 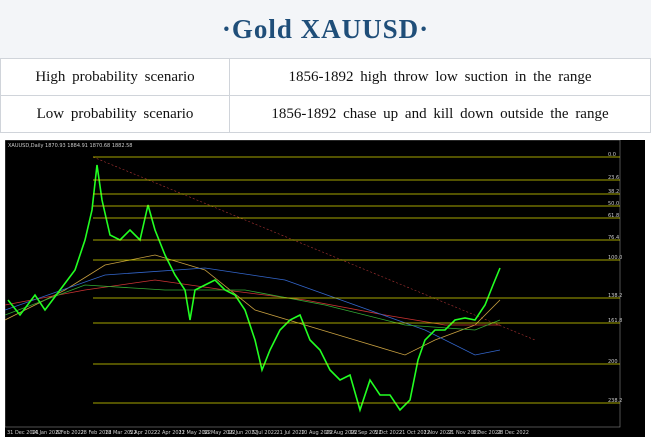 What do you see at coordinates (317, 433) in the screenshot?
I see `date-label: 10 Aug 2022` at bounding box center [317, 433].